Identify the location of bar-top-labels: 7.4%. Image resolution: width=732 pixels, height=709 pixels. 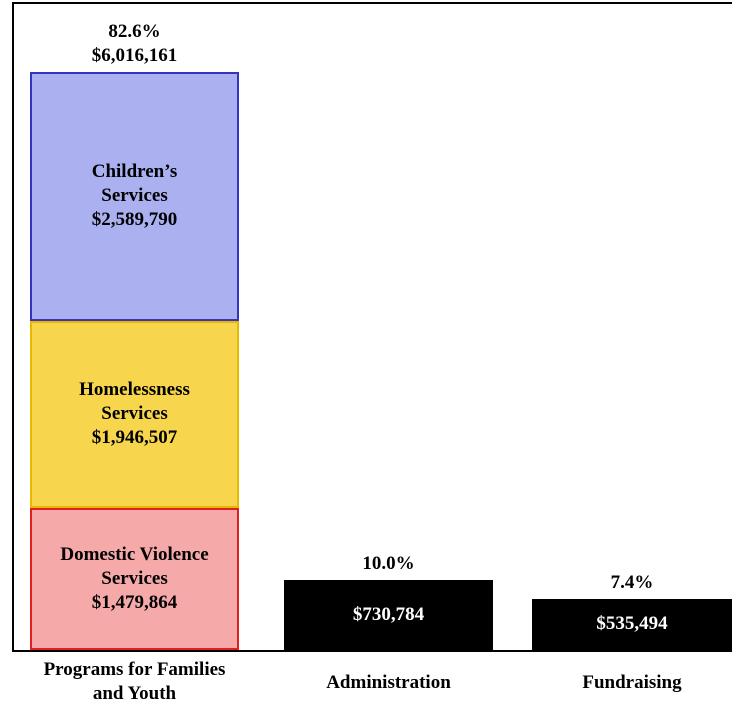
(632, 583).